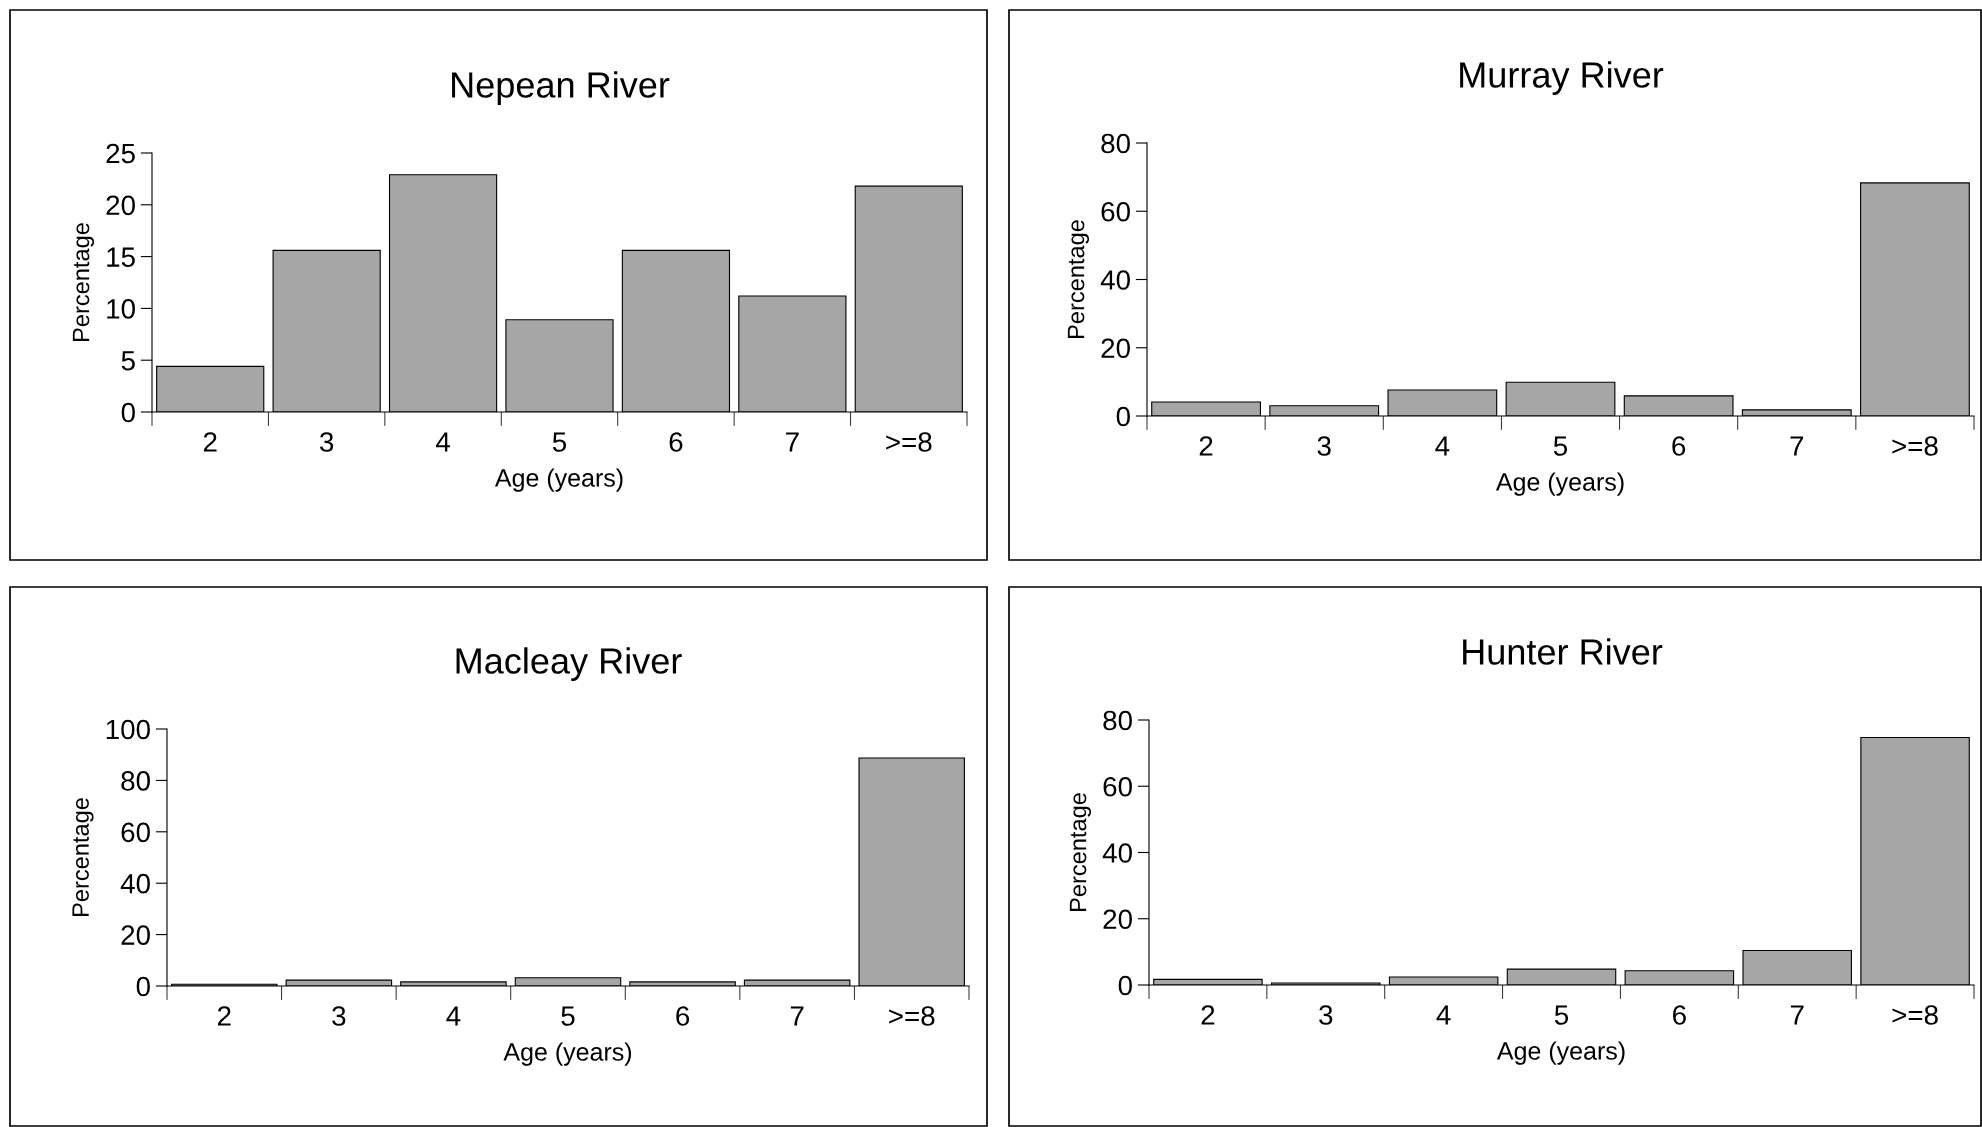  I want to click on chart-title: Hunter River, so click(1563, 651).